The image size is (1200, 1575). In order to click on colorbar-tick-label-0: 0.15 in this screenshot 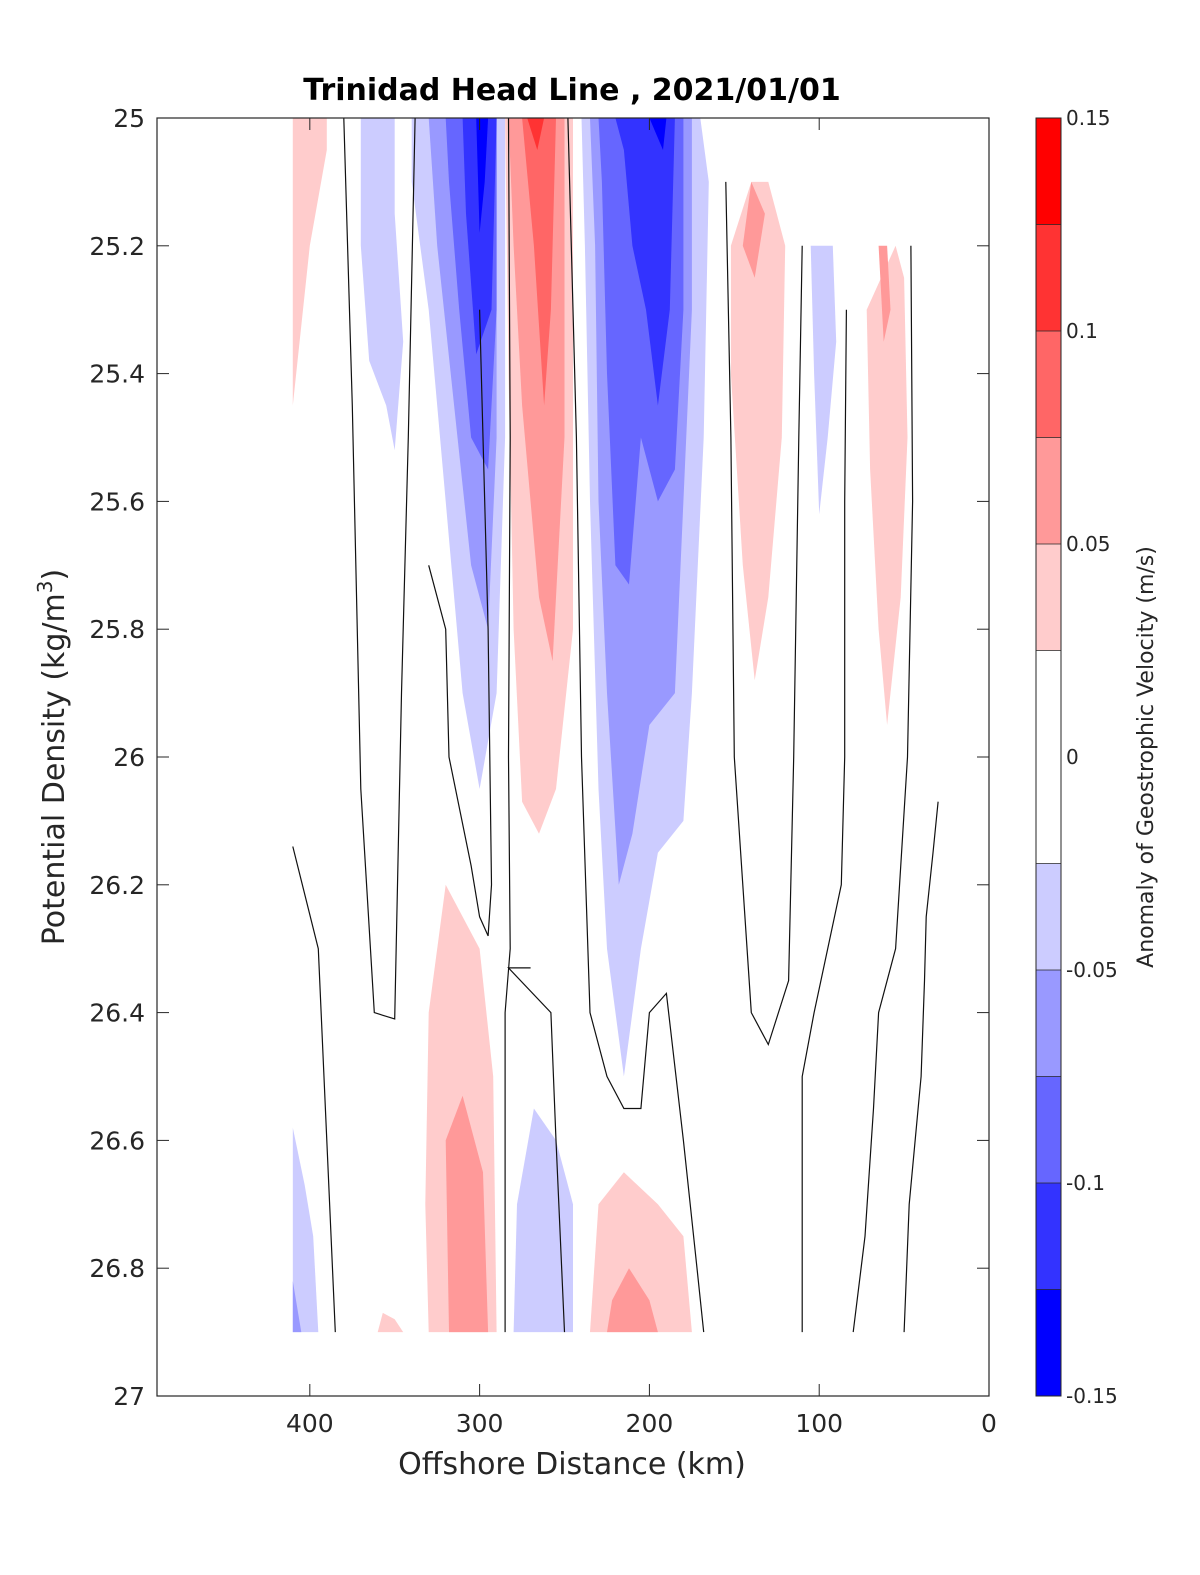, I will do `click(1088, 118)`.